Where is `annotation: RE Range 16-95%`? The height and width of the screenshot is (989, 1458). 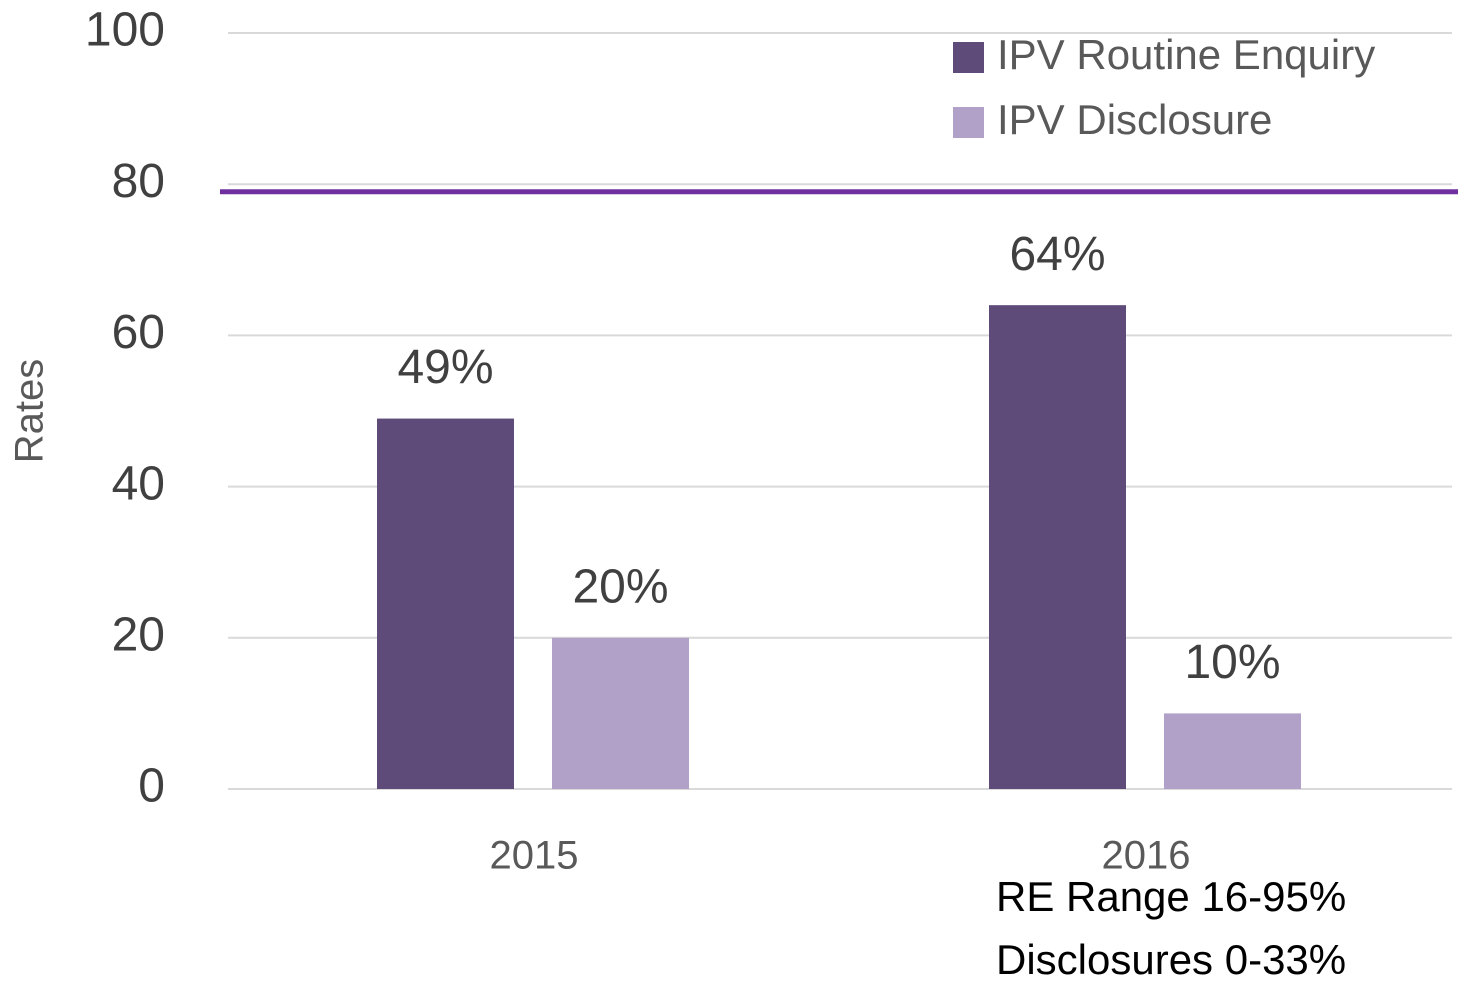
annotation: RE Range 16-95% is located at coordinates (1171, 896).